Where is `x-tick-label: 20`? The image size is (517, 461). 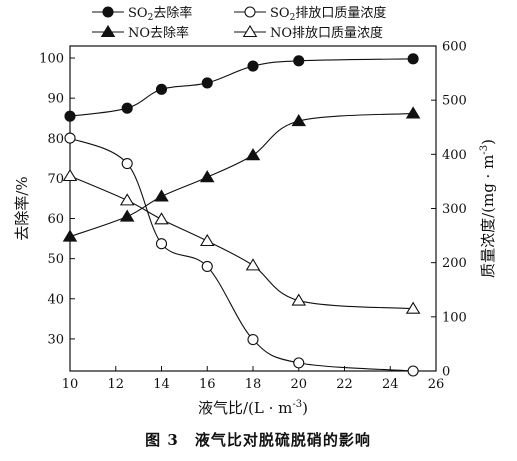
x-tick-label: 20 is located at coordinates (298, 384).